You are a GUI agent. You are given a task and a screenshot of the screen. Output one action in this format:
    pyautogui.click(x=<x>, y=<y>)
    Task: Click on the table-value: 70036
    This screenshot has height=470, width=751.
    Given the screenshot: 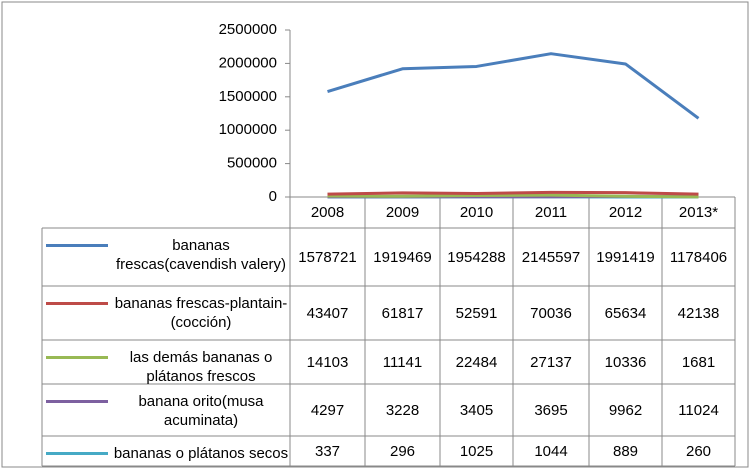 What is the action you would take?
    pyautogui.click(x=551, y=313)
    